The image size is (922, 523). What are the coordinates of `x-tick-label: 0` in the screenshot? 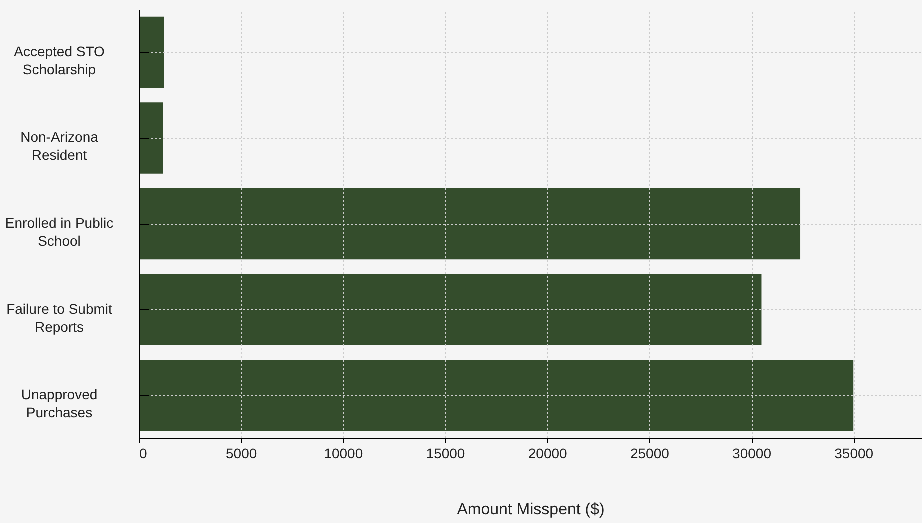 It's located at (144, 454).